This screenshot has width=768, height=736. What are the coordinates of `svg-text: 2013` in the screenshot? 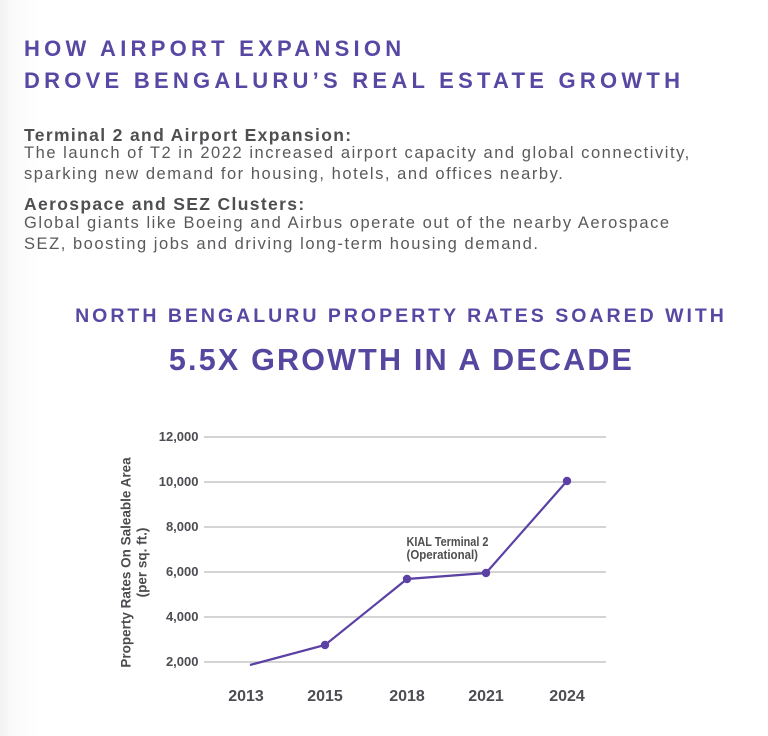 It's located at (246, 696).